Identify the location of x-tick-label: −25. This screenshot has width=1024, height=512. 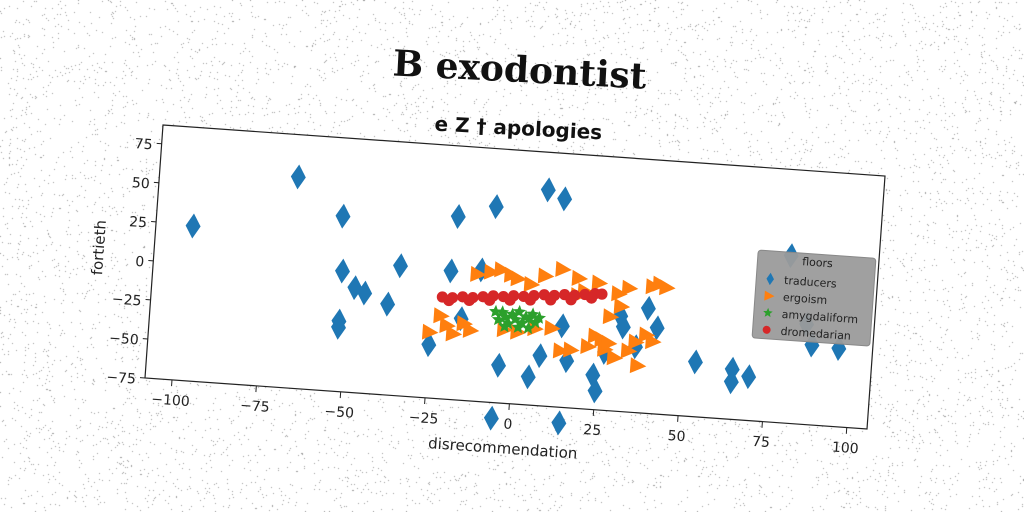
(423, 419).